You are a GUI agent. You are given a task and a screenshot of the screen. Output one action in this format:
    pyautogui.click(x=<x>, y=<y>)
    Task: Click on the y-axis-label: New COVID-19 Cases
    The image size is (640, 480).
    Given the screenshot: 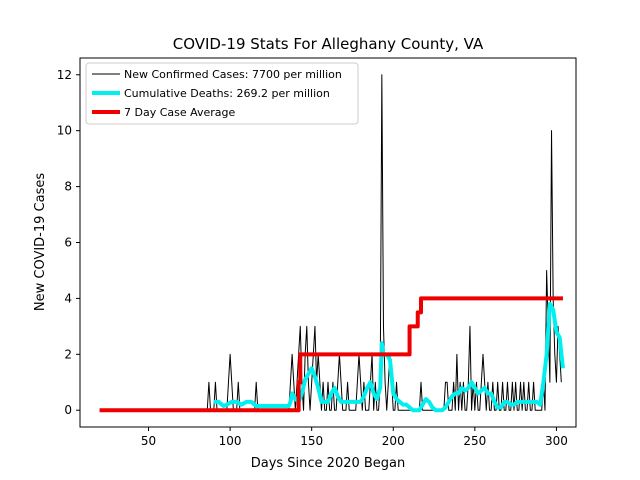 What is the action you would take?
    pyautogui.click(x=40, y=242)
    